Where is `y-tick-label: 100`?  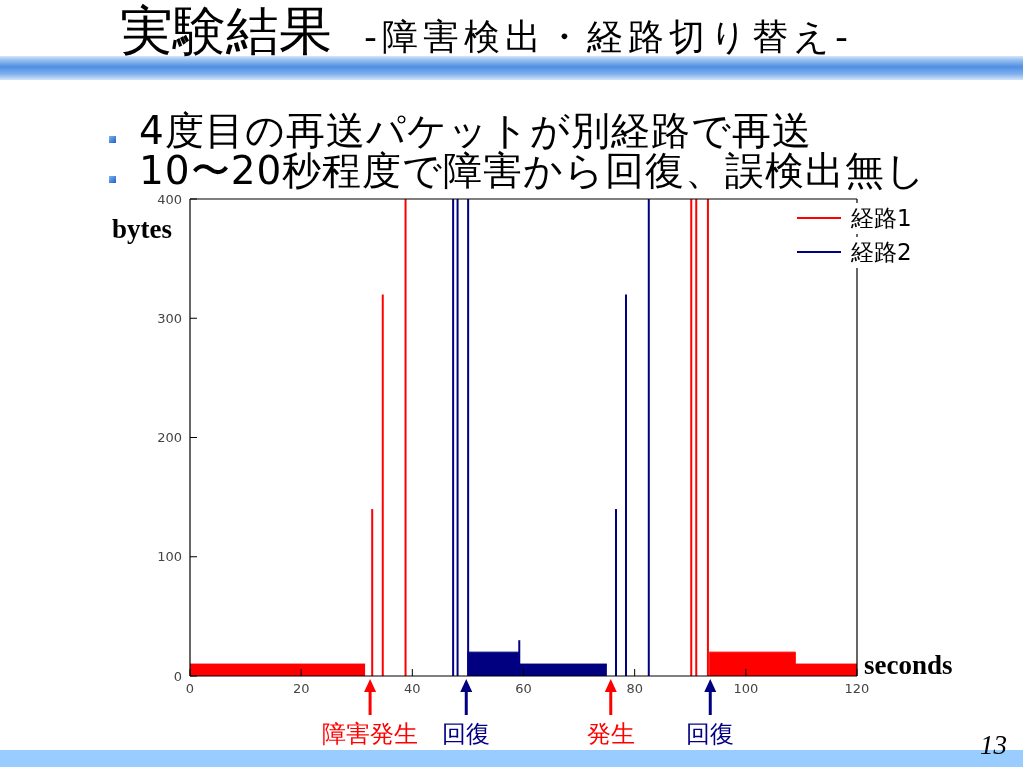
y-tick-label: 100 is located at coordinates (169, 557).